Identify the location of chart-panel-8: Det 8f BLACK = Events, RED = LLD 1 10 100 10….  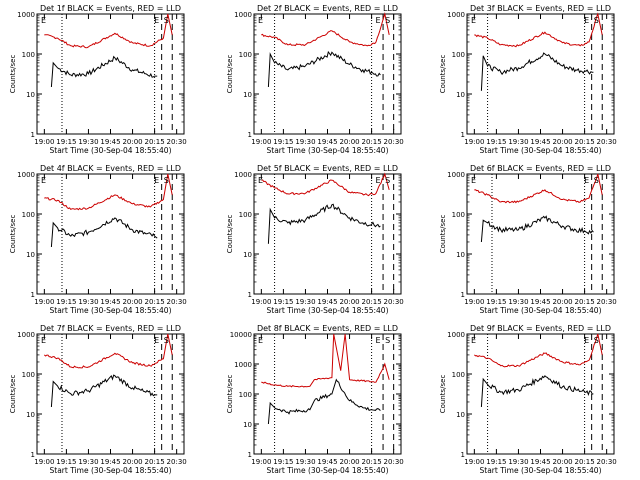
(315, 399).